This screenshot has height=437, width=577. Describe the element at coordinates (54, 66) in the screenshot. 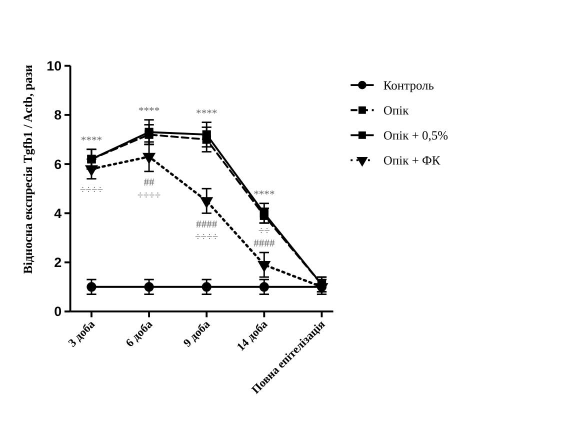

I see `y-tick-label: 10` at that location.